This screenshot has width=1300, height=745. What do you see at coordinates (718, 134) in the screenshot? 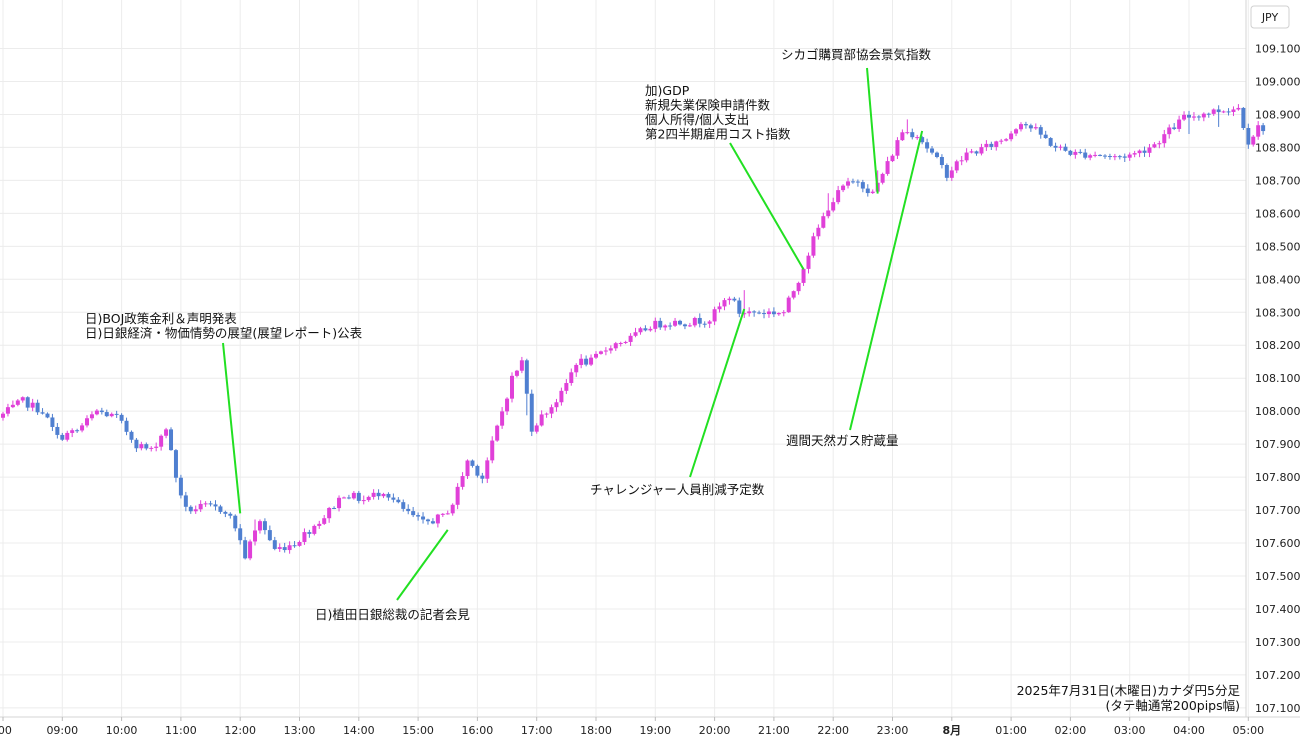
I see `annotation-text: 第2四半期雇用コスト指数` at bounding box center [718, 134].